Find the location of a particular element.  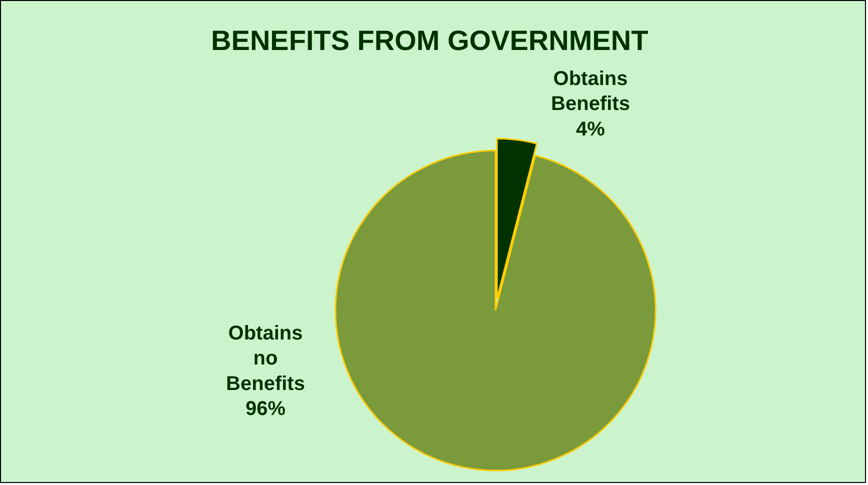

data-label: 96% is located at coordinates (265, 409).